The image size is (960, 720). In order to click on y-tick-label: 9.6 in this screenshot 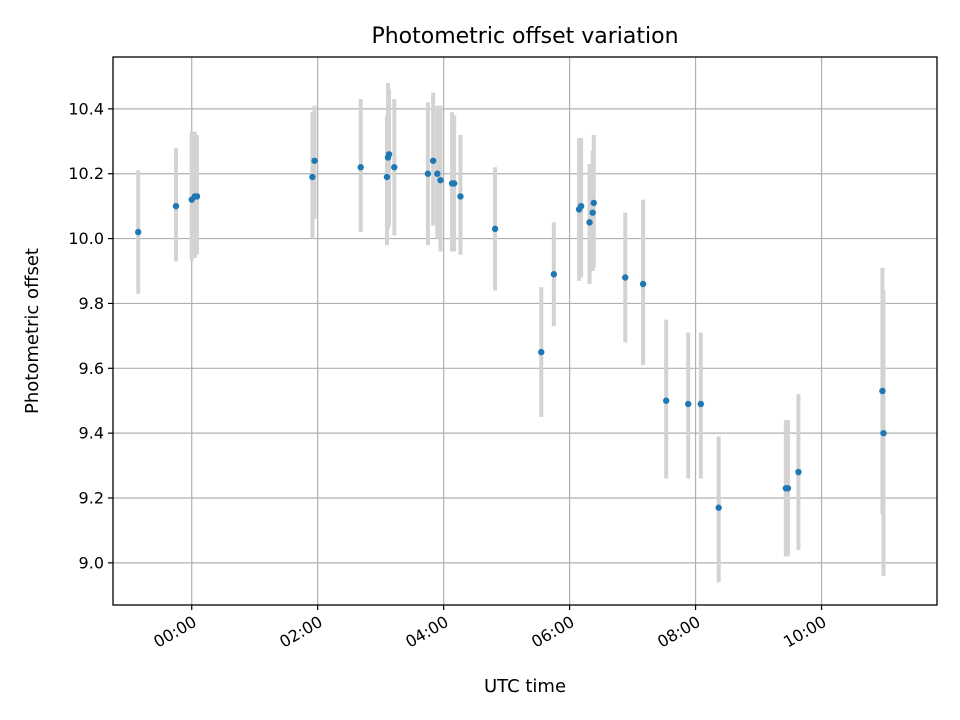, I will do `click(91, 368)`.